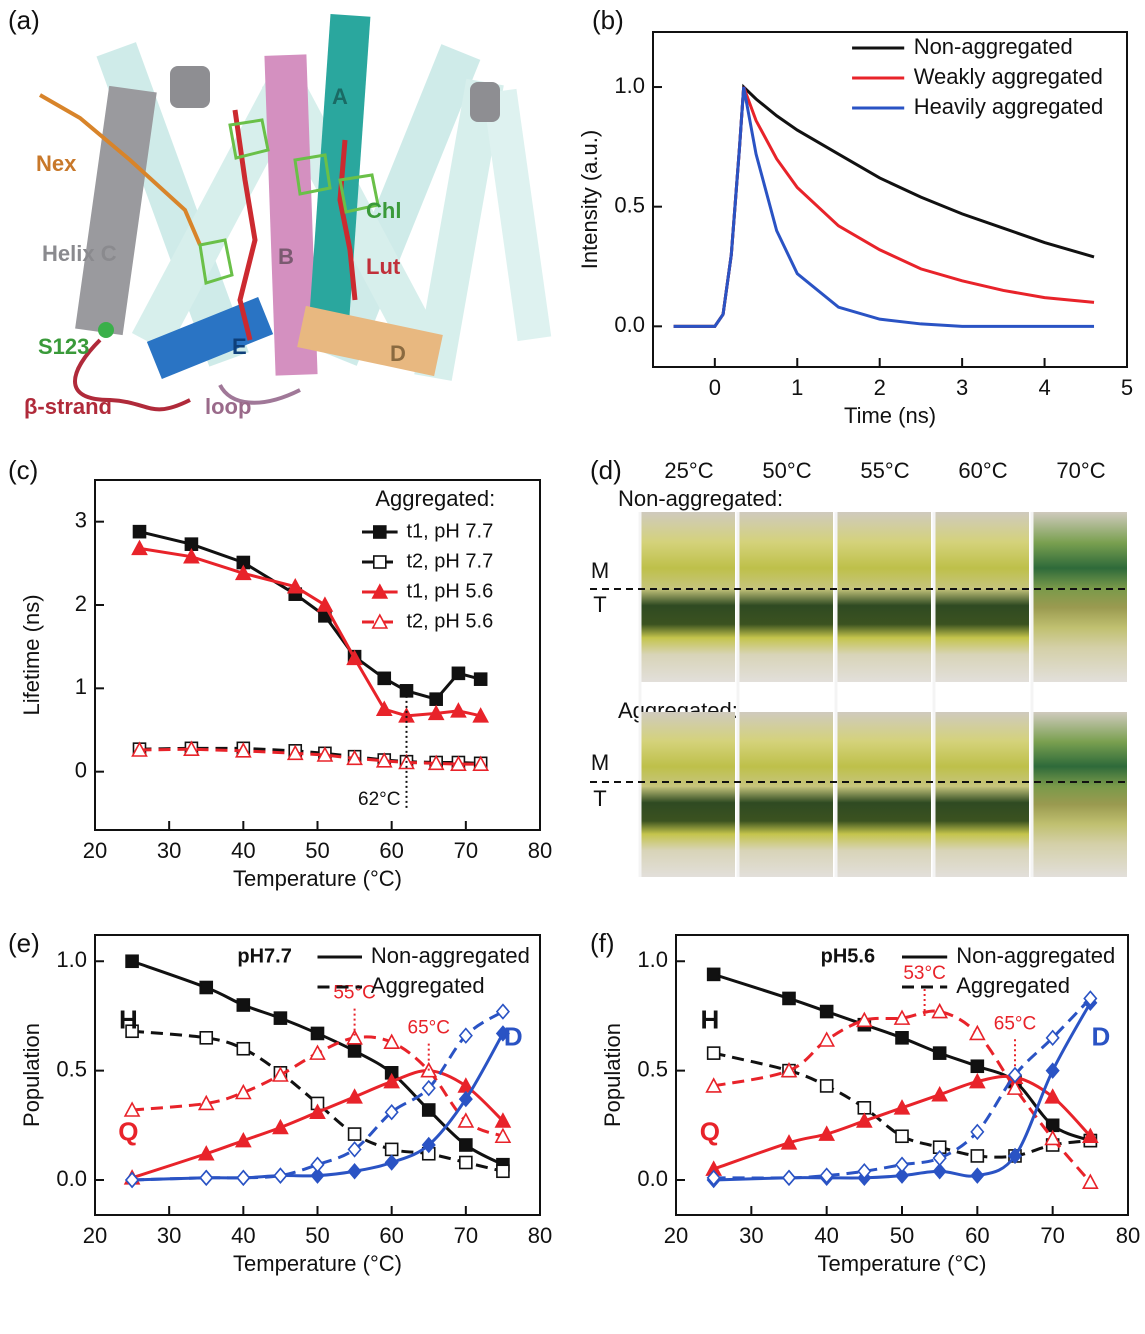 The image size is (1145, 1334). What do you see at coordinates (190, 87) in the screenshot?
I see `helix-short` at bounding box center [190, 87].